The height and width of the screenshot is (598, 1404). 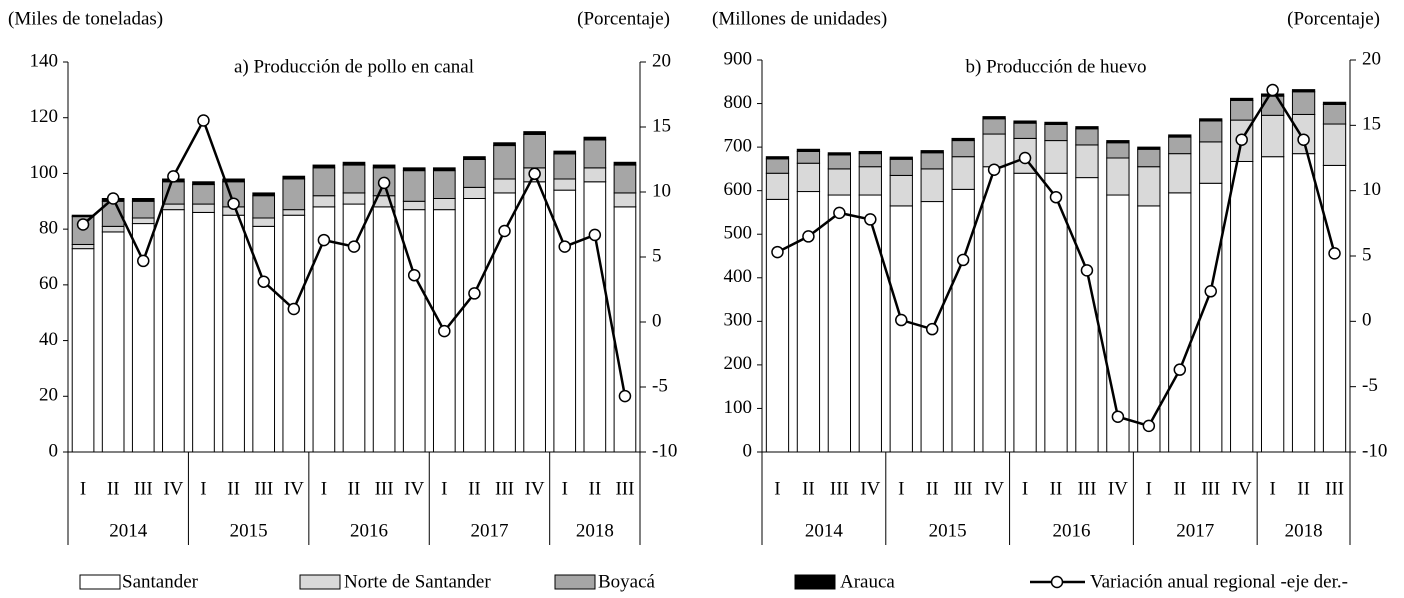 I want to click on y-axis-label: (Miles de toneladas), so click(x=85, y=18).